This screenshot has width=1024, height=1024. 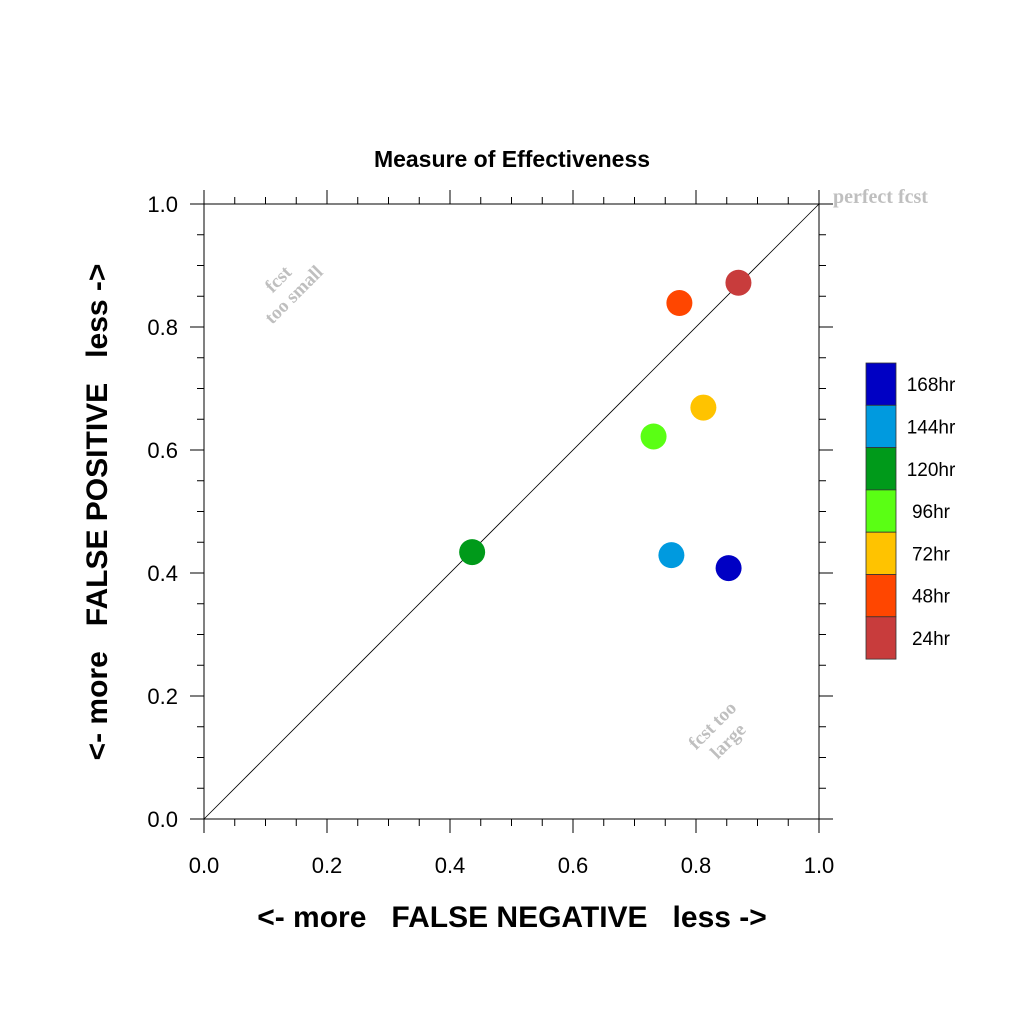 I want to click on y-tick-label: 0.6, so click(x=162, y=450).